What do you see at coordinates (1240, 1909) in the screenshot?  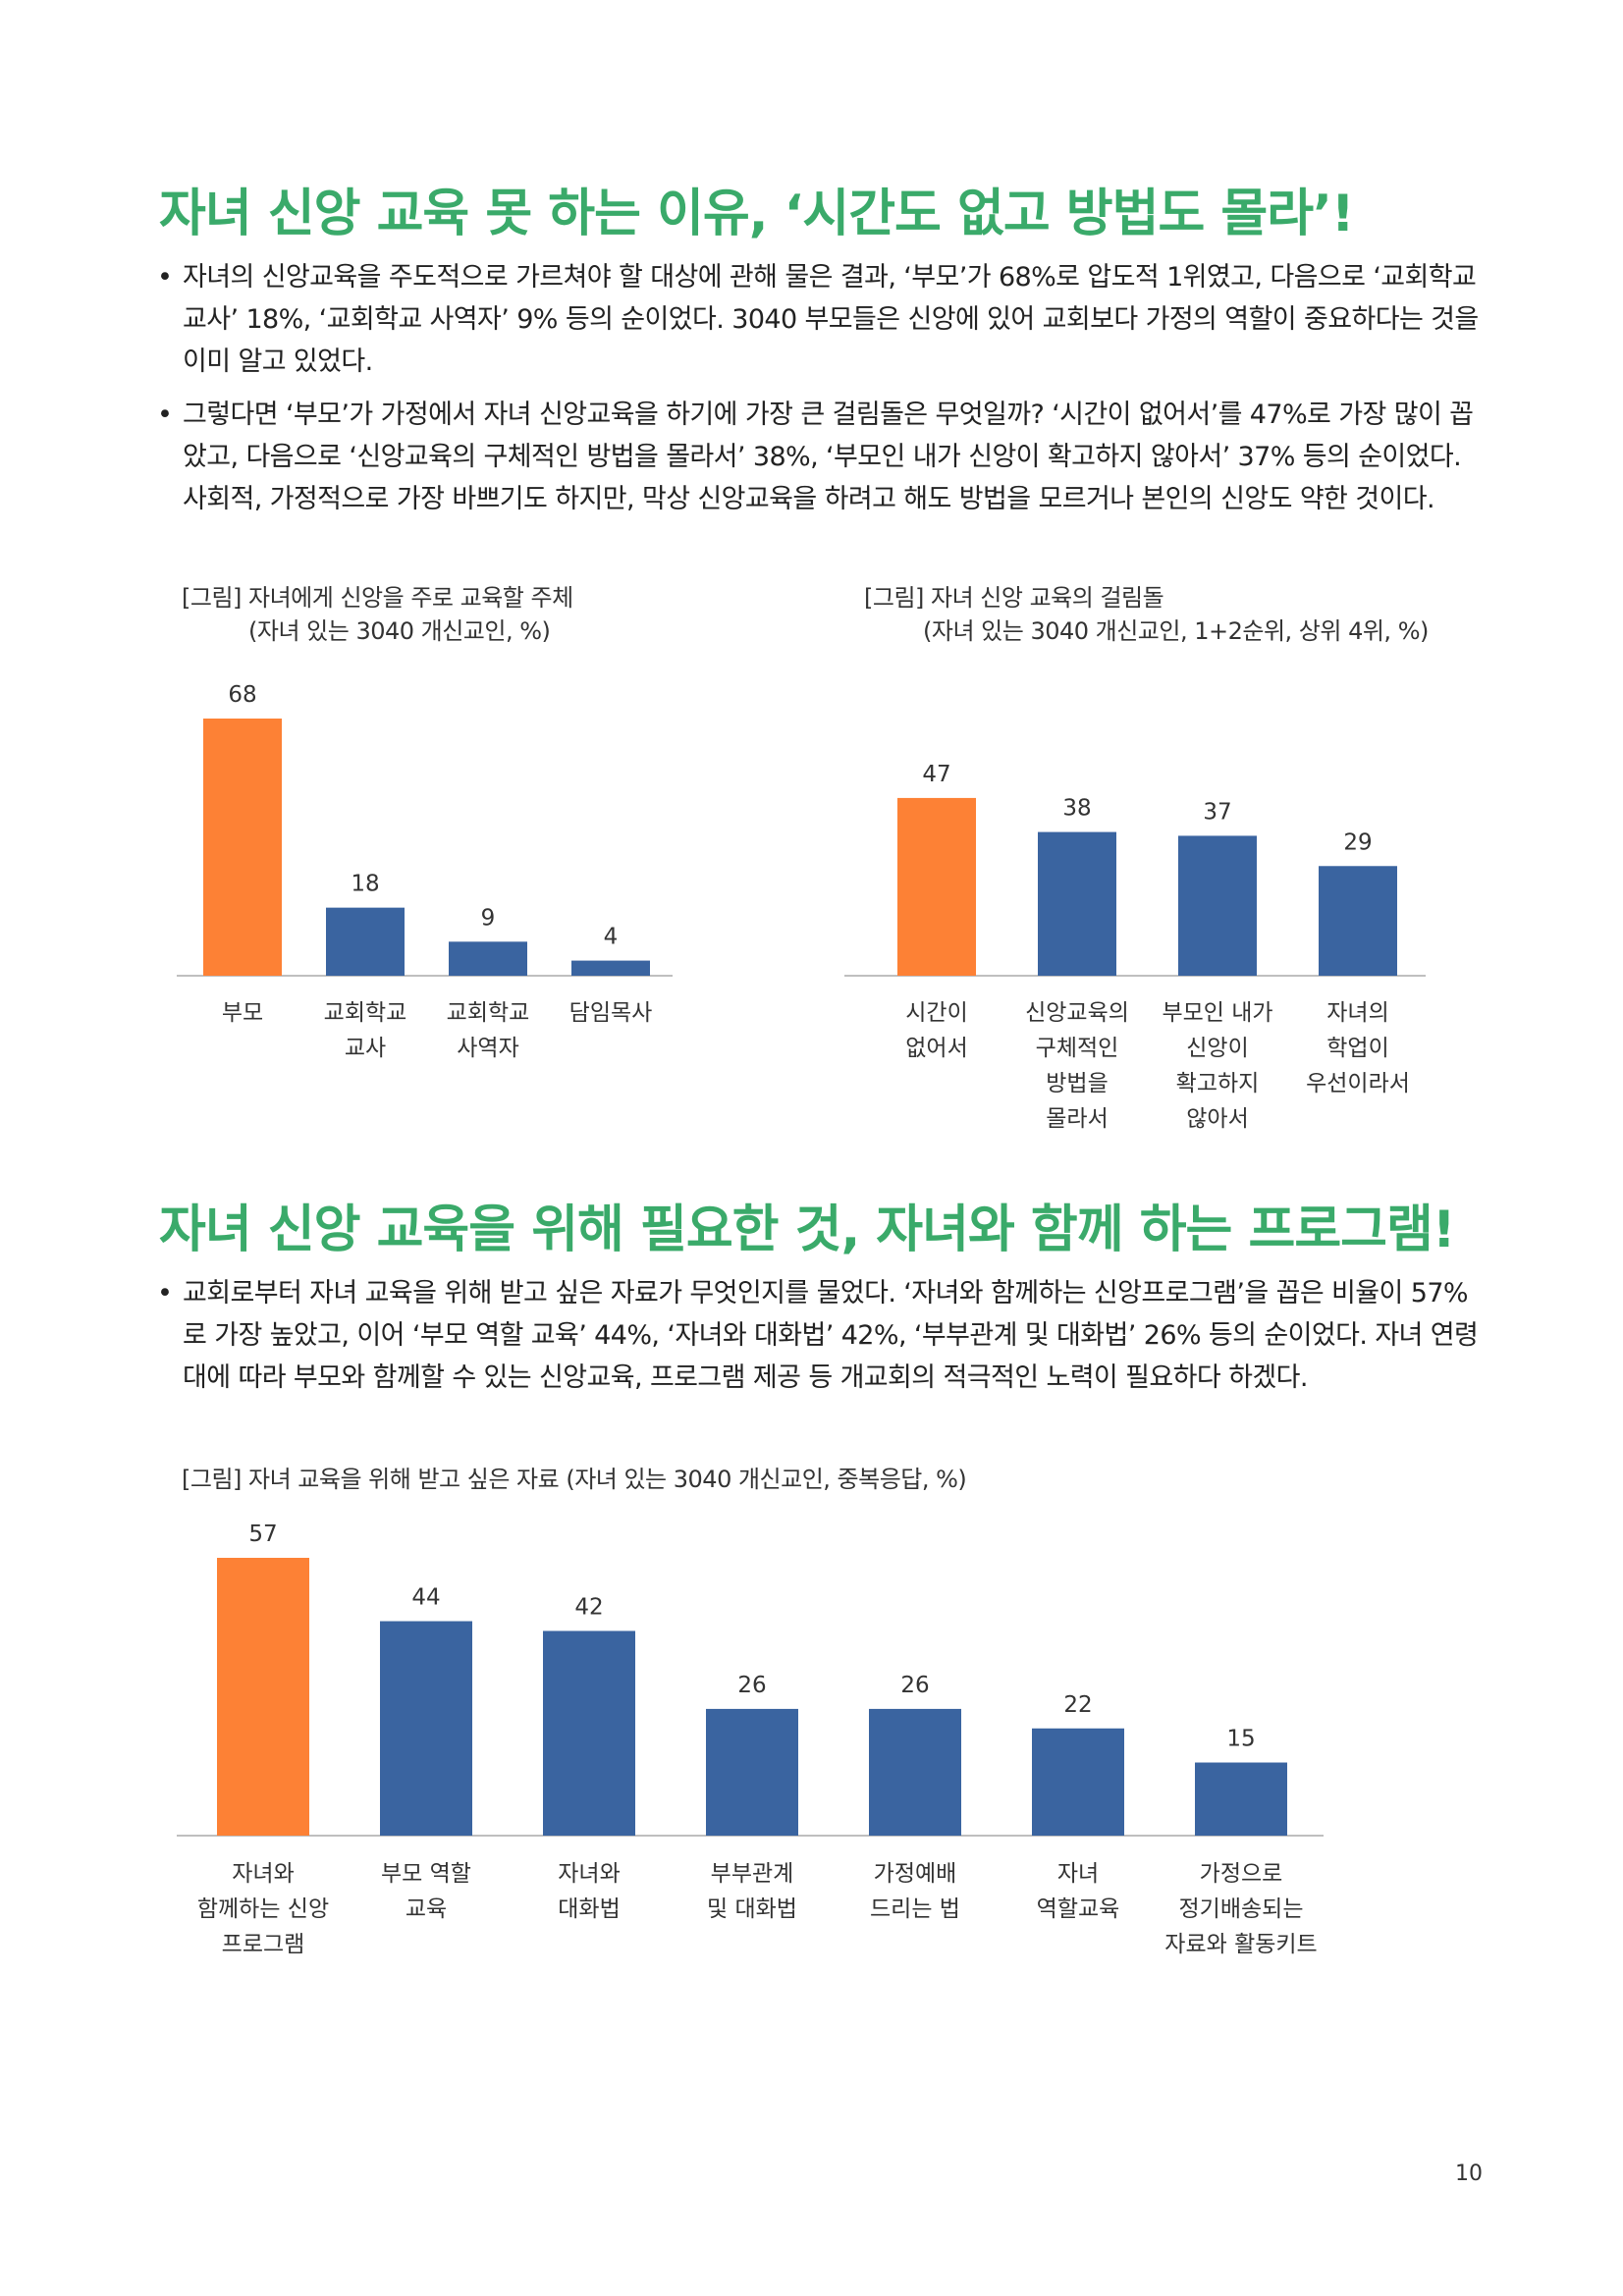 I see `category-label: 가정으로 정기배송되는 자료와 활동키트` at bounding box center [1240, 1909].